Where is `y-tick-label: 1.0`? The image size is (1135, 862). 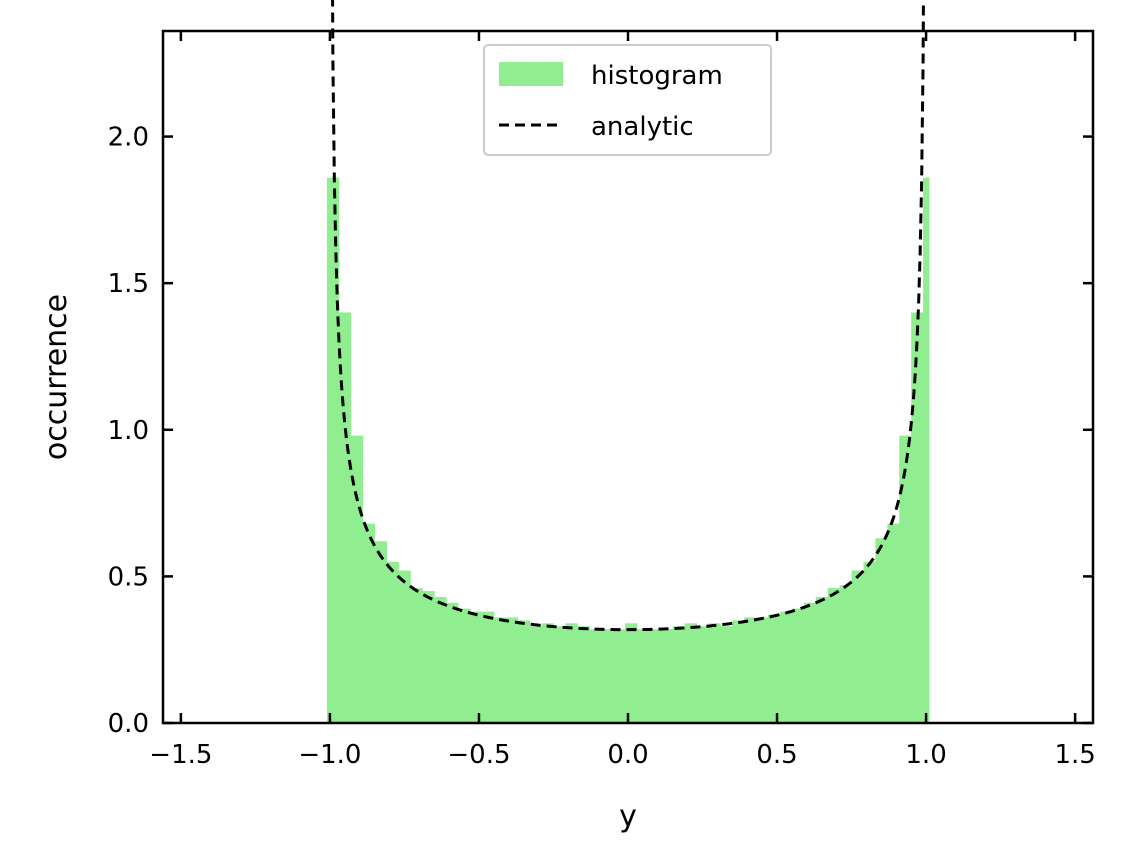 y-tick-label: 1.0 is located at coordinates (128, 431).